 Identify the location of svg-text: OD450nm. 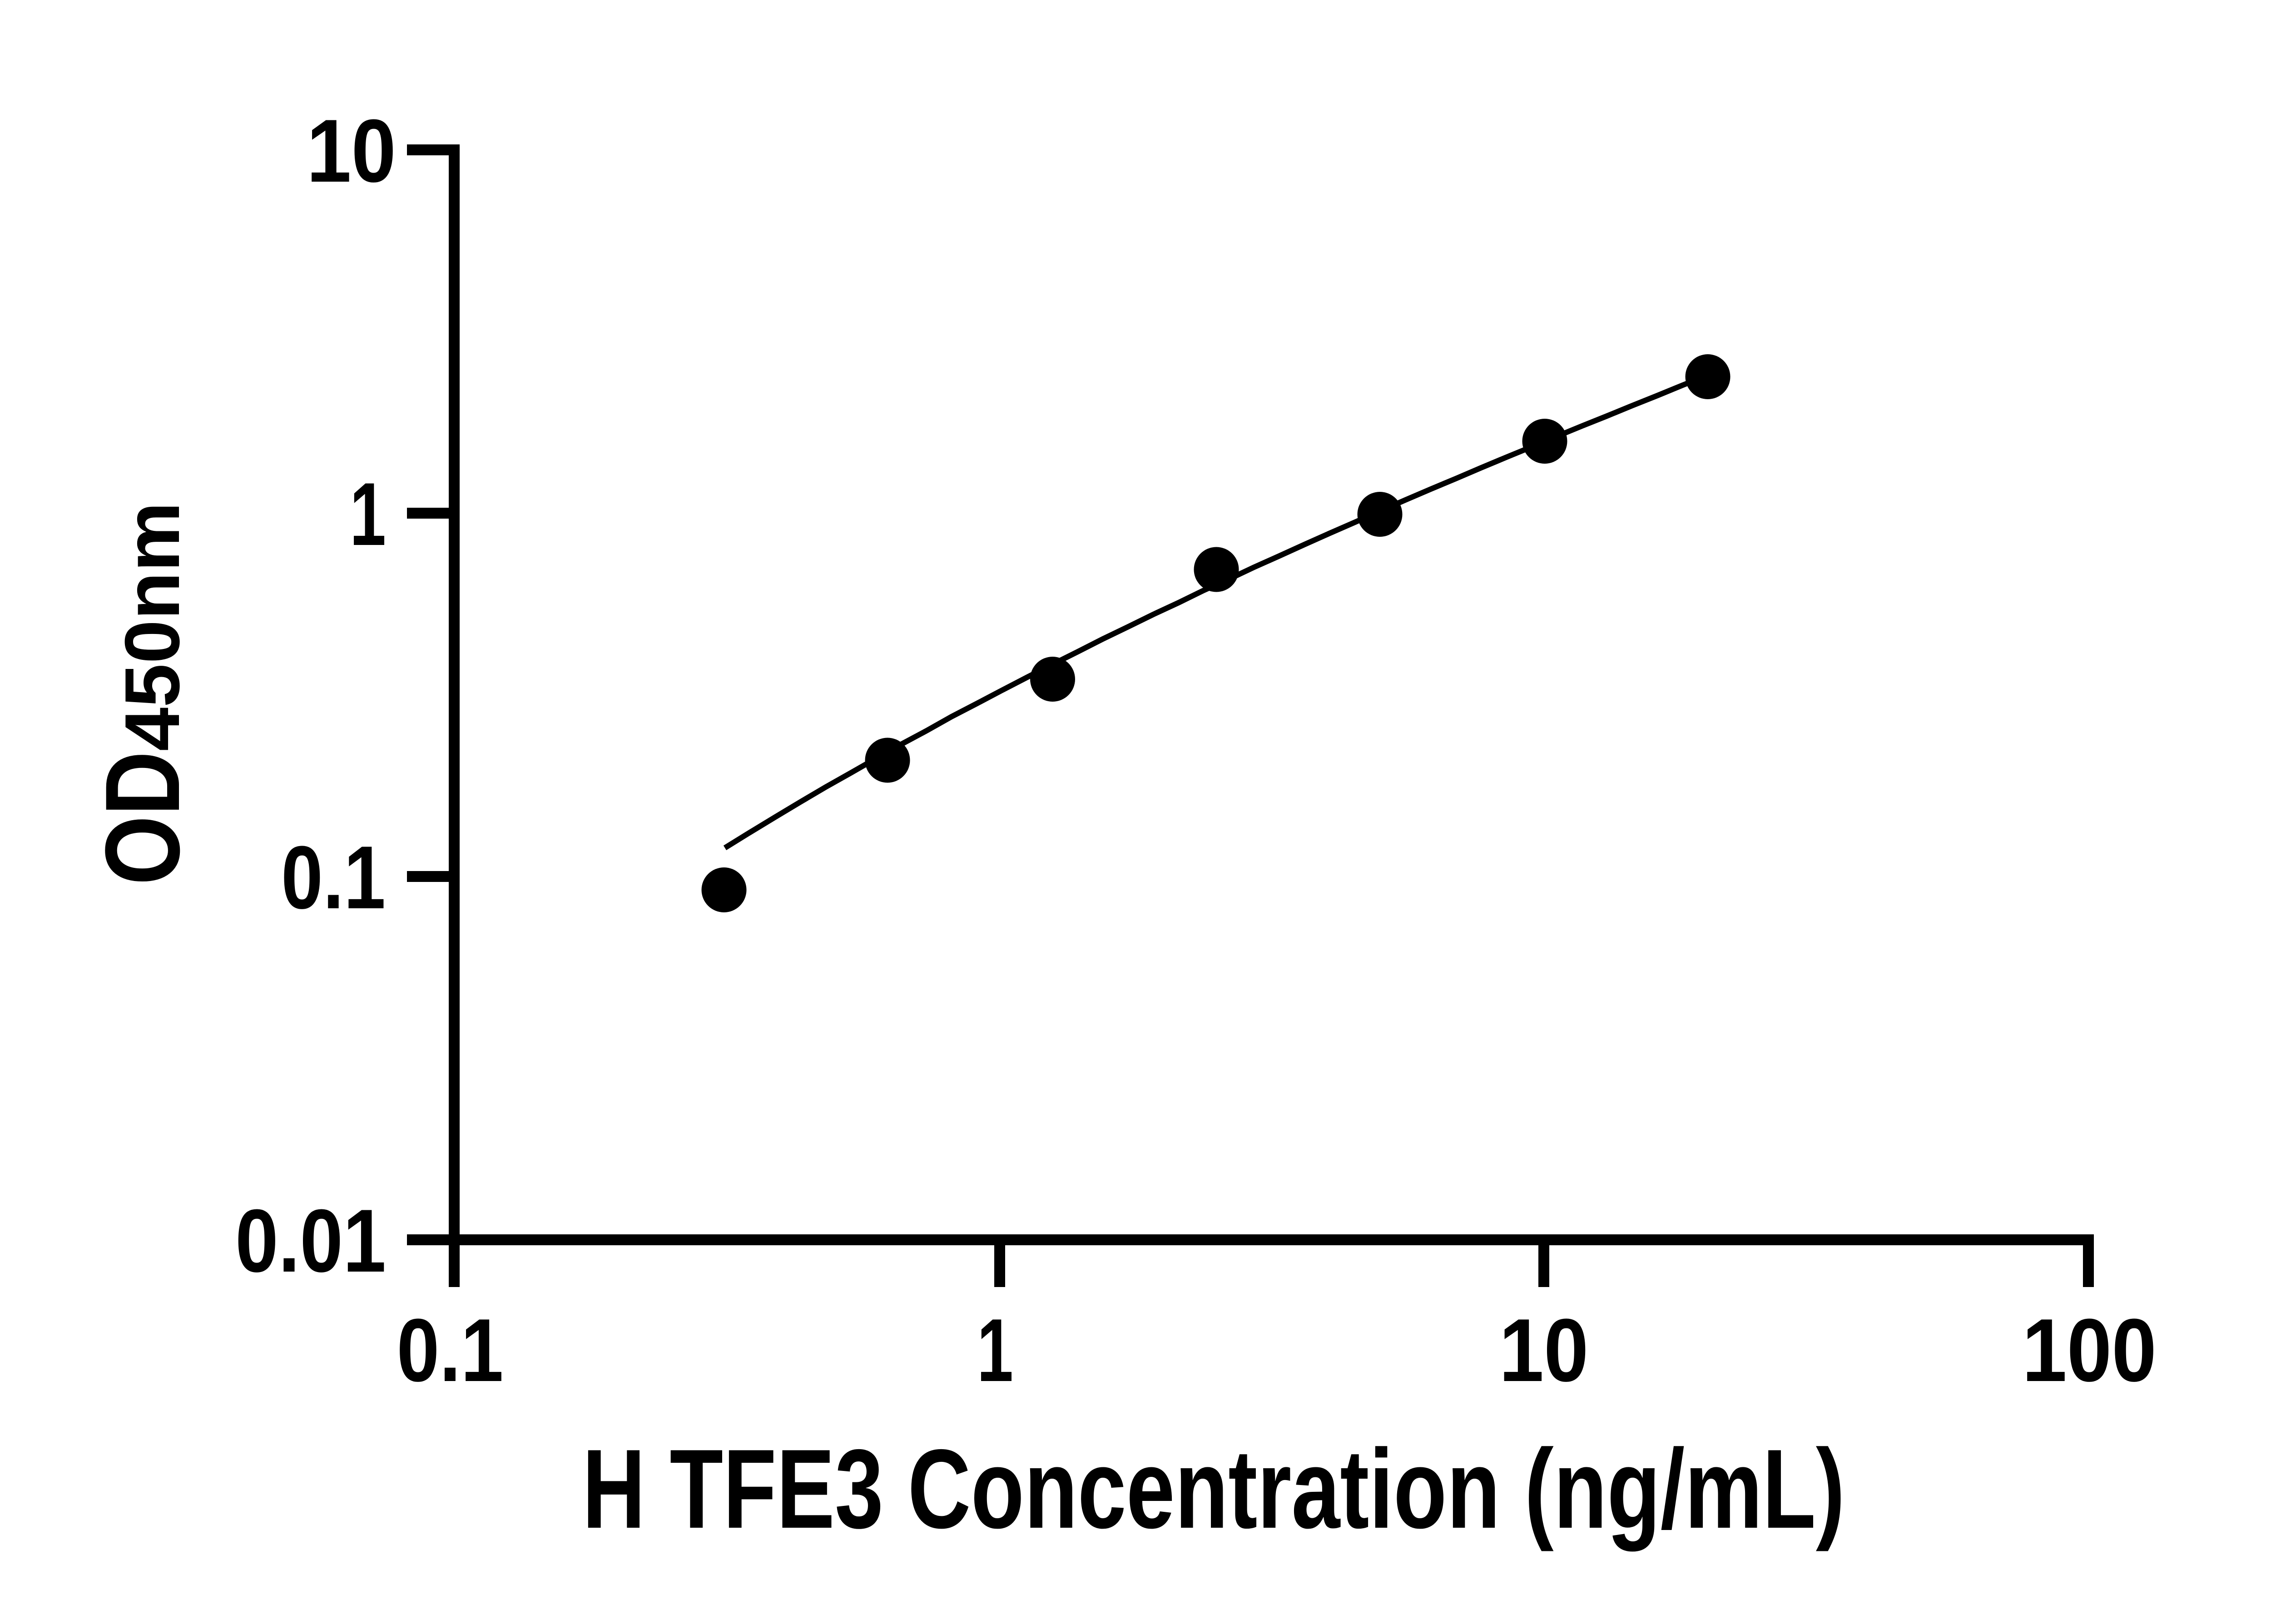
(143, 693).